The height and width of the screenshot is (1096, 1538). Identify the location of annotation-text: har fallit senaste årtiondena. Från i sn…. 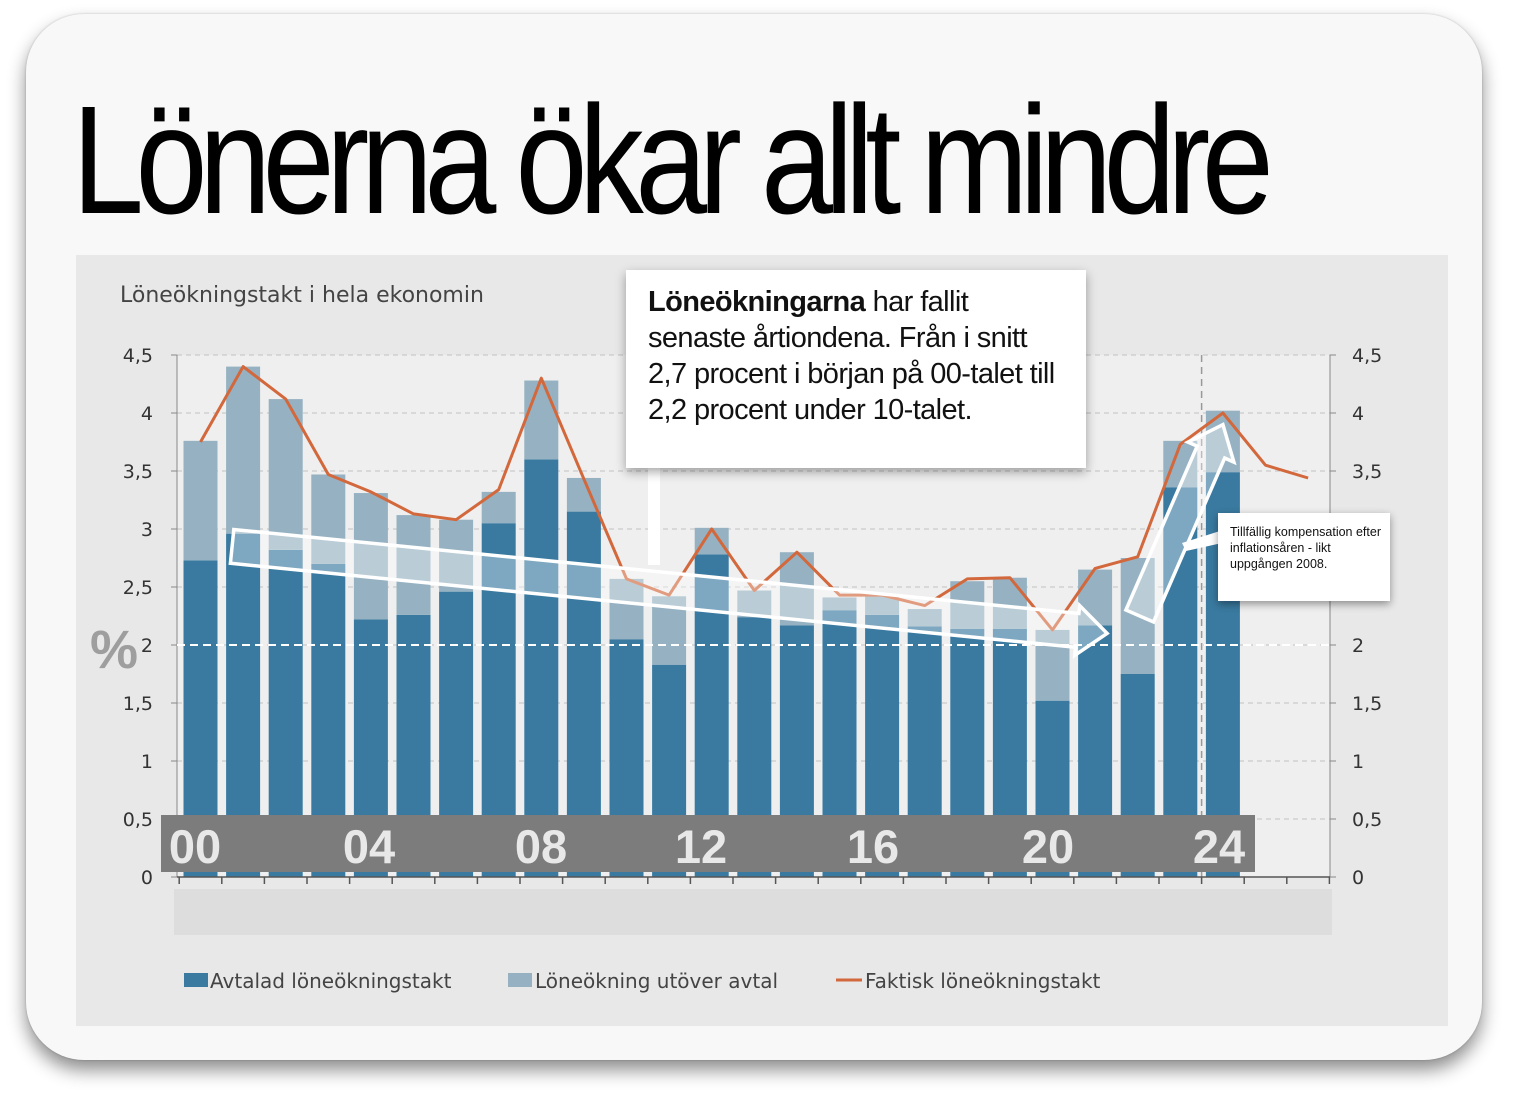
(851, 356).